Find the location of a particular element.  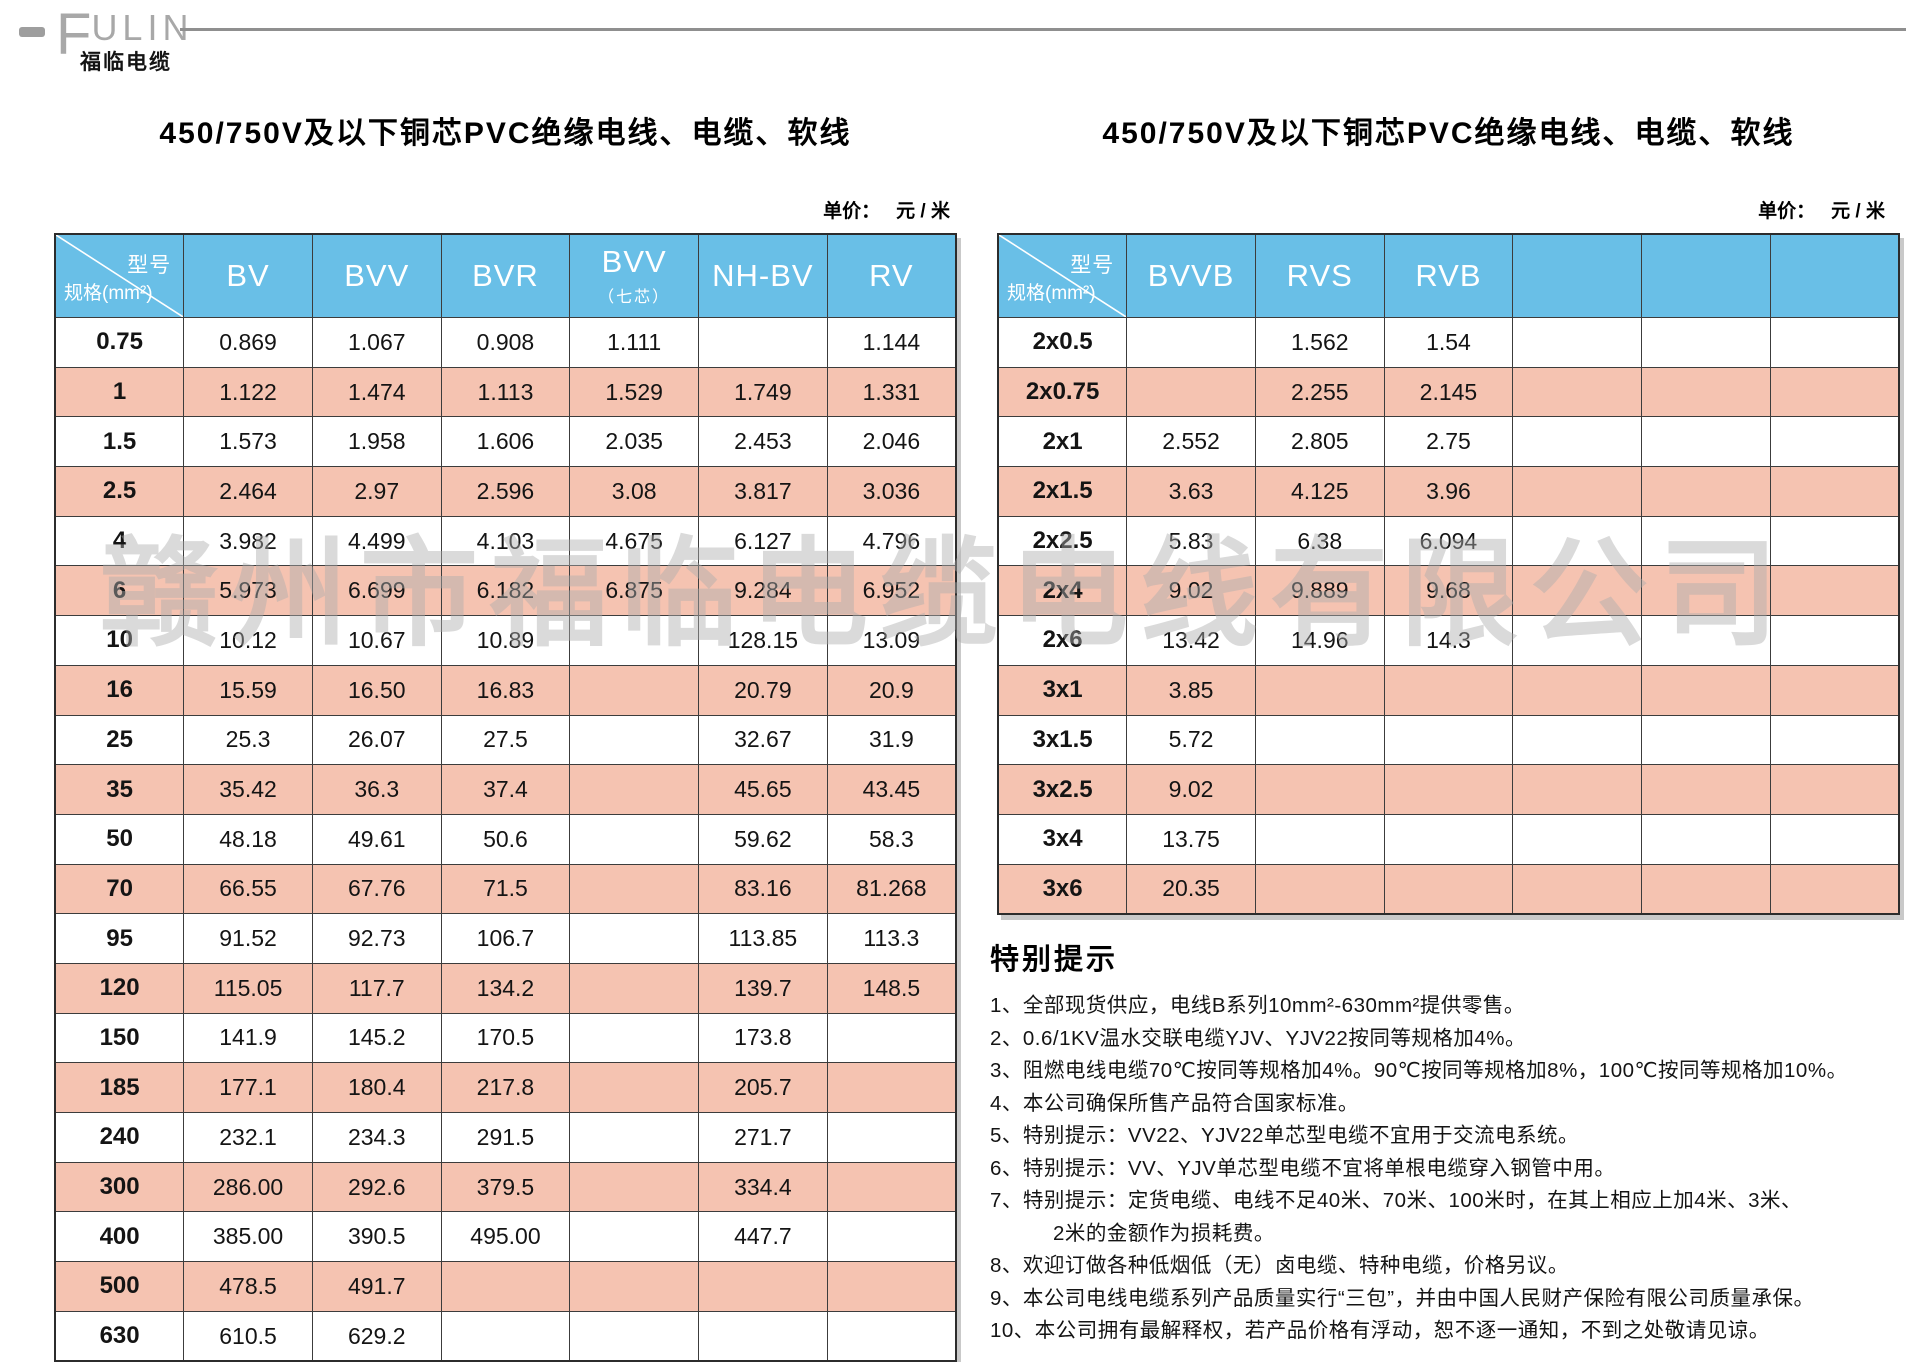

brand-initial: F is located at coordinates (74, 34).